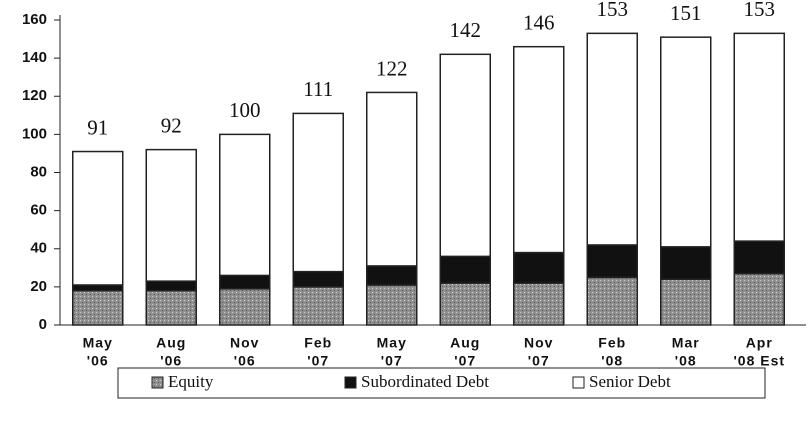 This screenshot has width=808, height=421. What do you see at coordinates (43, 324) in the screenshot?
I see `y-tick-label: 0` at bounding box center [43, 324].